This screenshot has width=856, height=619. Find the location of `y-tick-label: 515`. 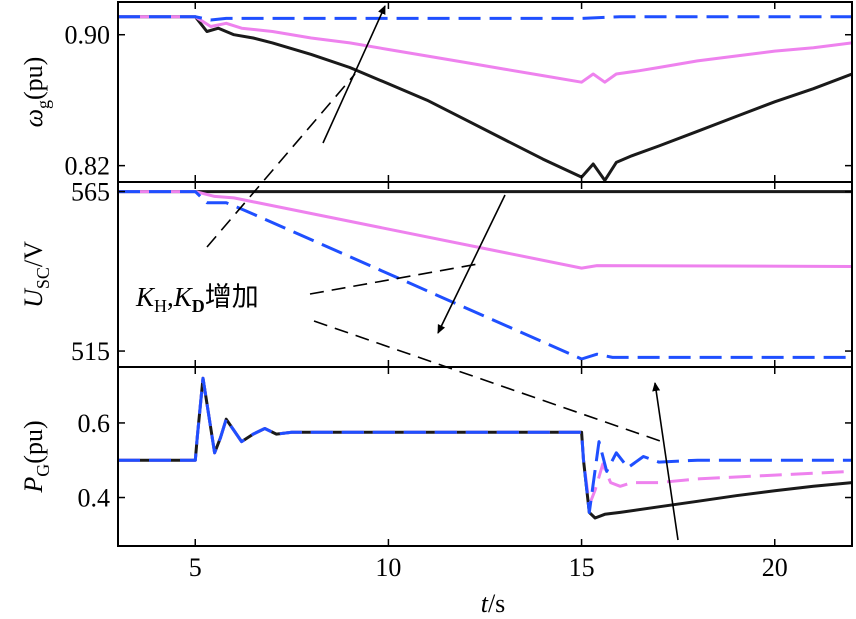

y-tick-label: 515 is located at coordinates (90, 351).